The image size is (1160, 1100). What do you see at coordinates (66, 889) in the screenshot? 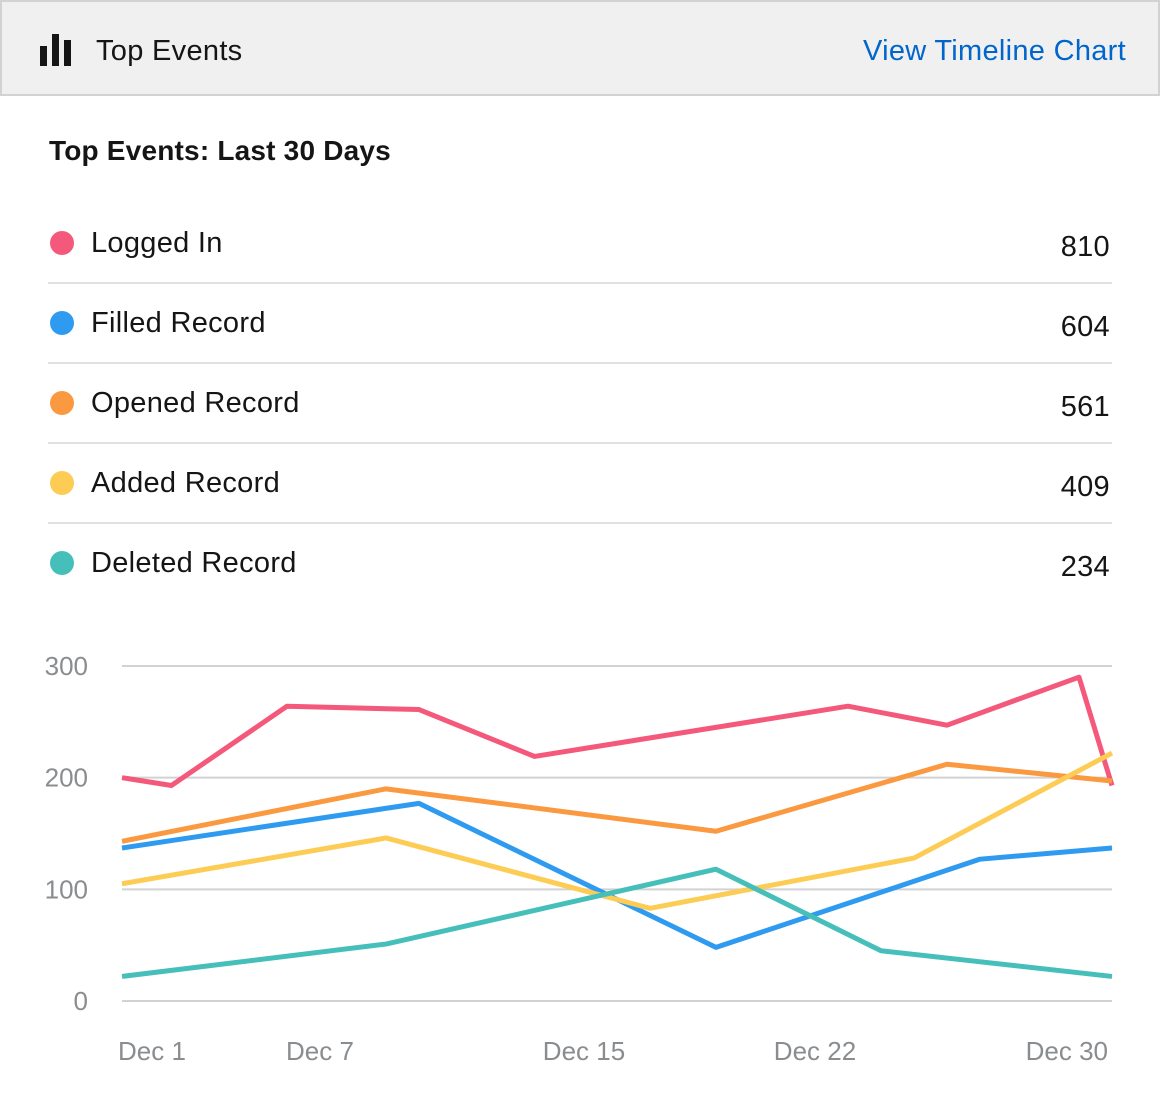
I see `y-tick-label: 100` at bounding box center [66, 889].